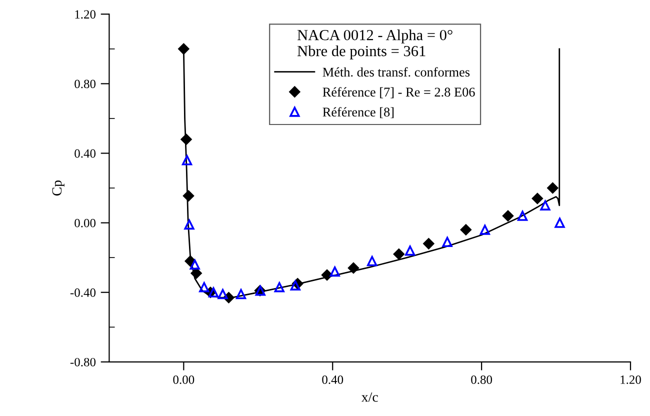 The image size is (650, 416). I want to click on y-tick-label: -0.40, so click(83, 292).